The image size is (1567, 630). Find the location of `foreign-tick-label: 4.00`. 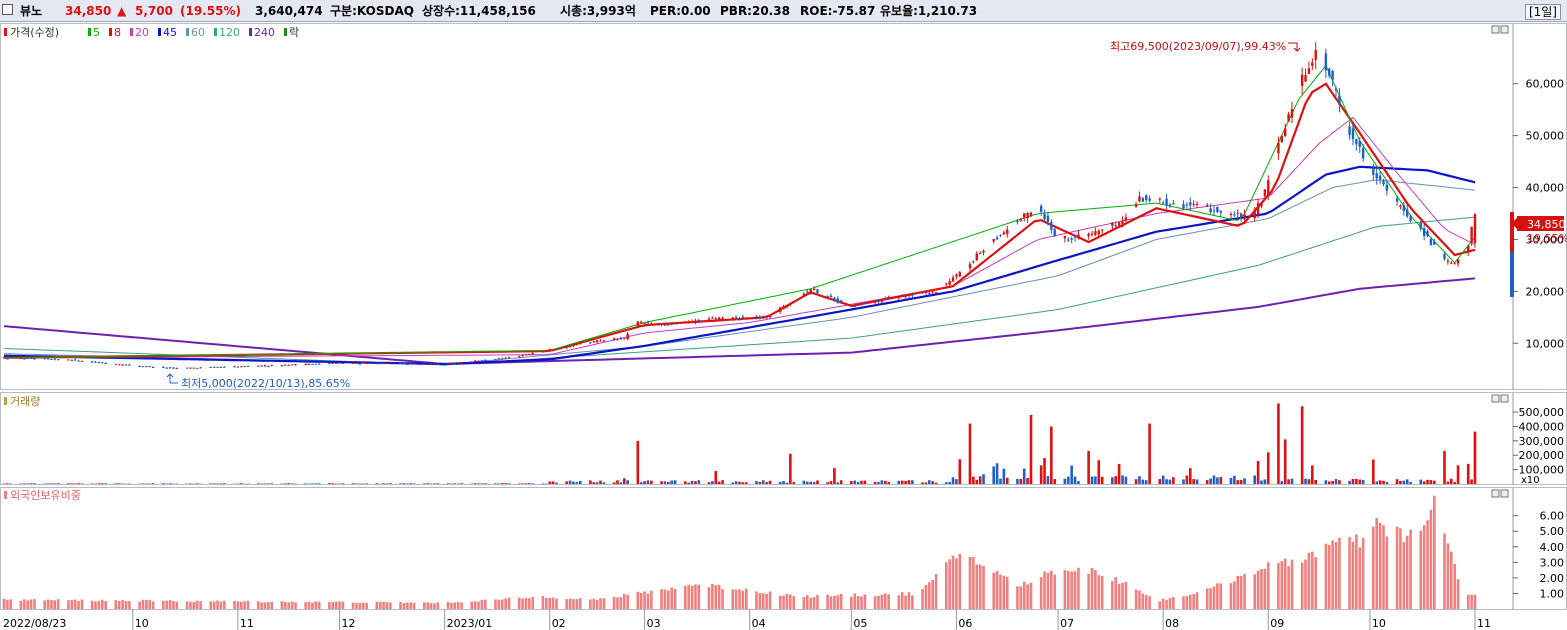

foreign-tick-label: 4.00 is located at coordinates (1552, 547).